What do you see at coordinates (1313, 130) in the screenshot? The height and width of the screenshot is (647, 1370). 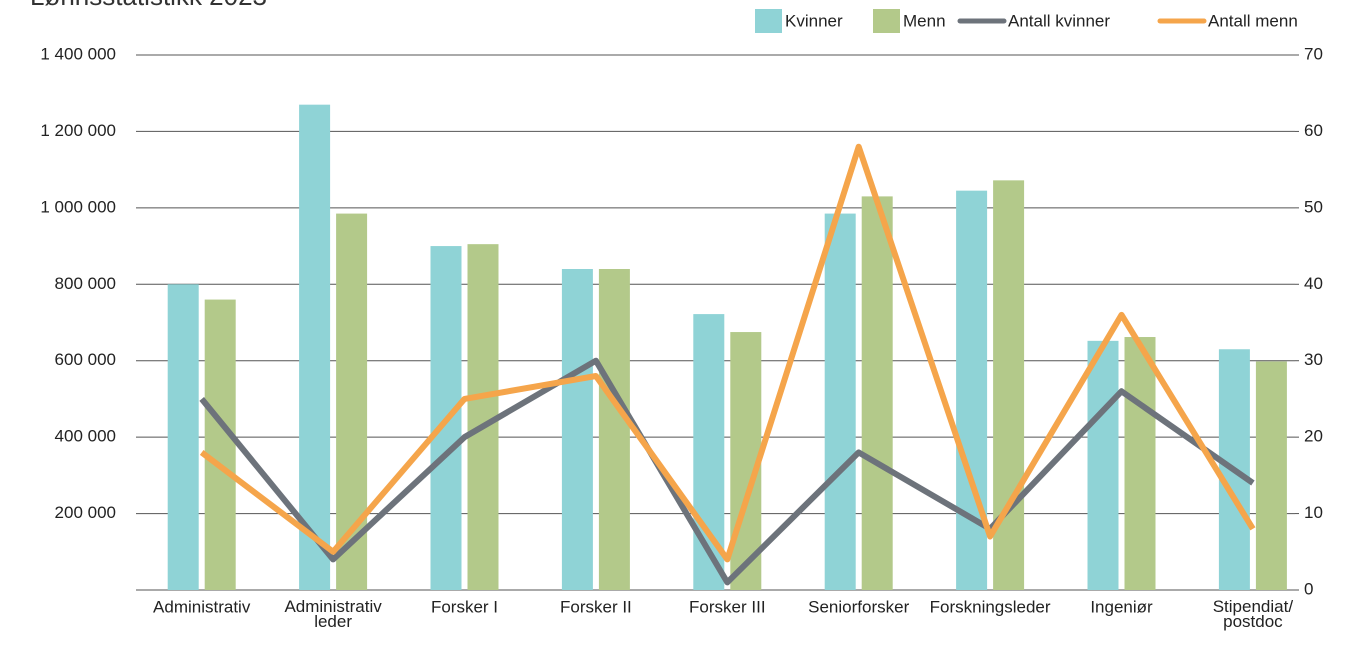 I see `y2-tick-label: 60` at bounding box center [1313, 130].